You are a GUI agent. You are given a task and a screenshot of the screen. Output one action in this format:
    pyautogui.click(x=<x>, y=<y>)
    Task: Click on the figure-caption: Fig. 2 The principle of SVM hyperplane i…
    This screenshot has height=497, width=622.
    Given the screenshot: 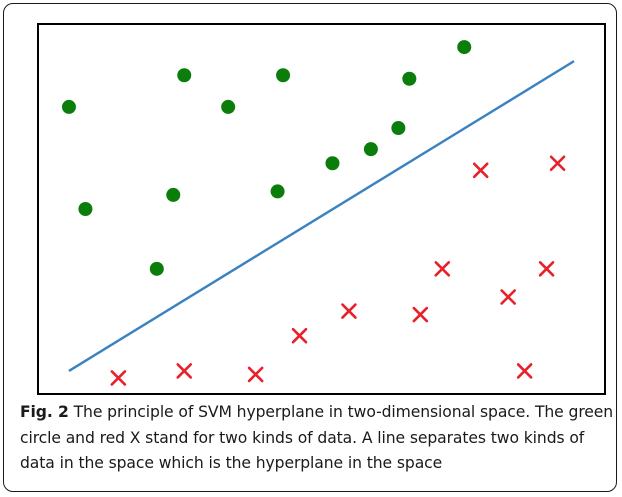 What is the action you would take?
    pyautogui.click(x=318, y=438)
    